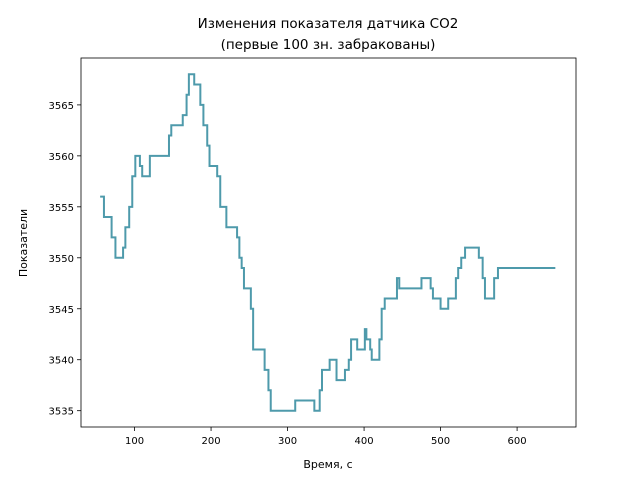 The image size is (640, 480). I want to click on y-tick-label: 3550, so click(61, 259).